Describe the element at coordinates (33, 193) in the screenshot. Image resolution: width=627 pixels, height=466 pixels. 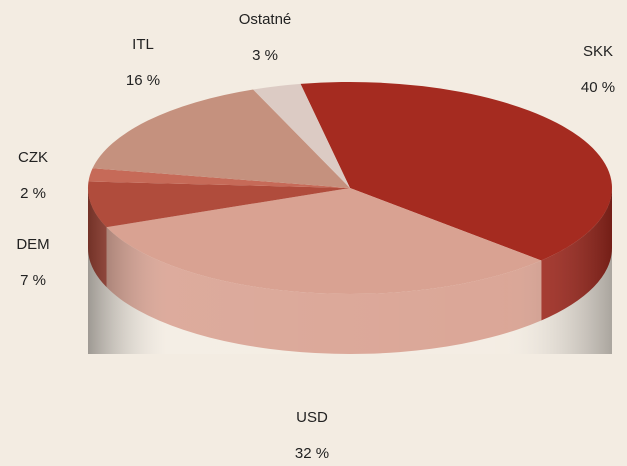
I see `value-label: 2 %` at that location.